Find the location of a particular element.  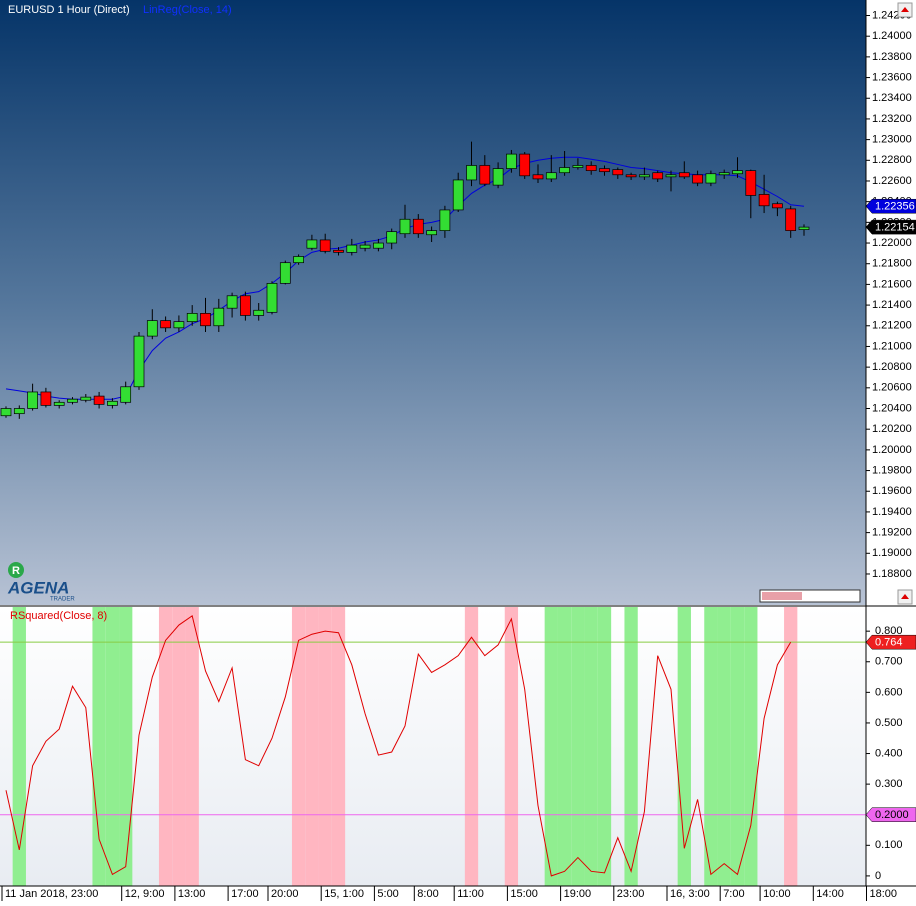

y-tick-label: 1.21000 is located at coordinates (892, 346).